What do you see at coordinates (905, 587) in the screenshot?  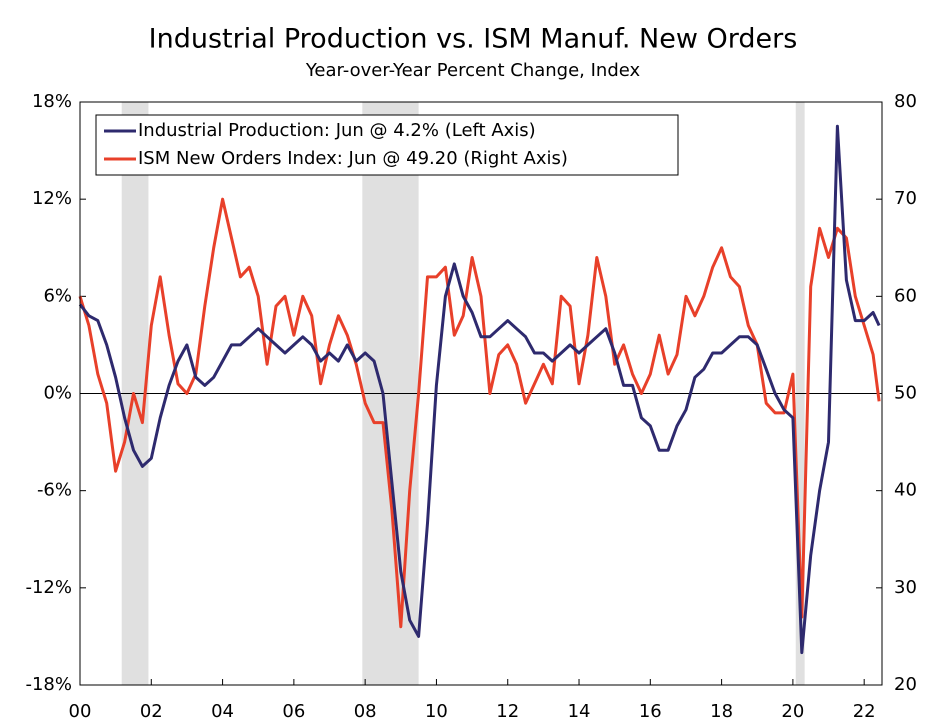 I see `y2-tick-label: 30` at bounding box center [905, 587].